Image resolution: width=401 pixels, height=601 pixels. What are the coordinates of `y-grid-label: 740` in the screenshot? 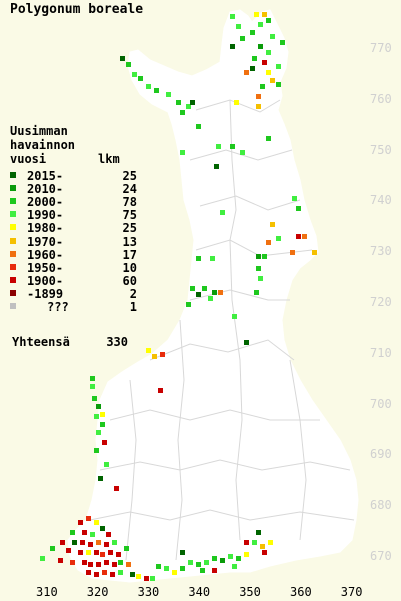 It's located at (381, 200).